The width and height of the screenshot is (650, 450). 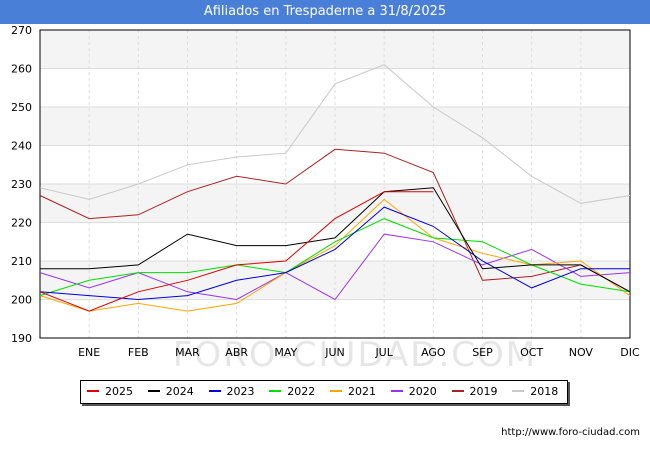 I want to click on legend-item-2023: 2023, so click(x=231, y=392).